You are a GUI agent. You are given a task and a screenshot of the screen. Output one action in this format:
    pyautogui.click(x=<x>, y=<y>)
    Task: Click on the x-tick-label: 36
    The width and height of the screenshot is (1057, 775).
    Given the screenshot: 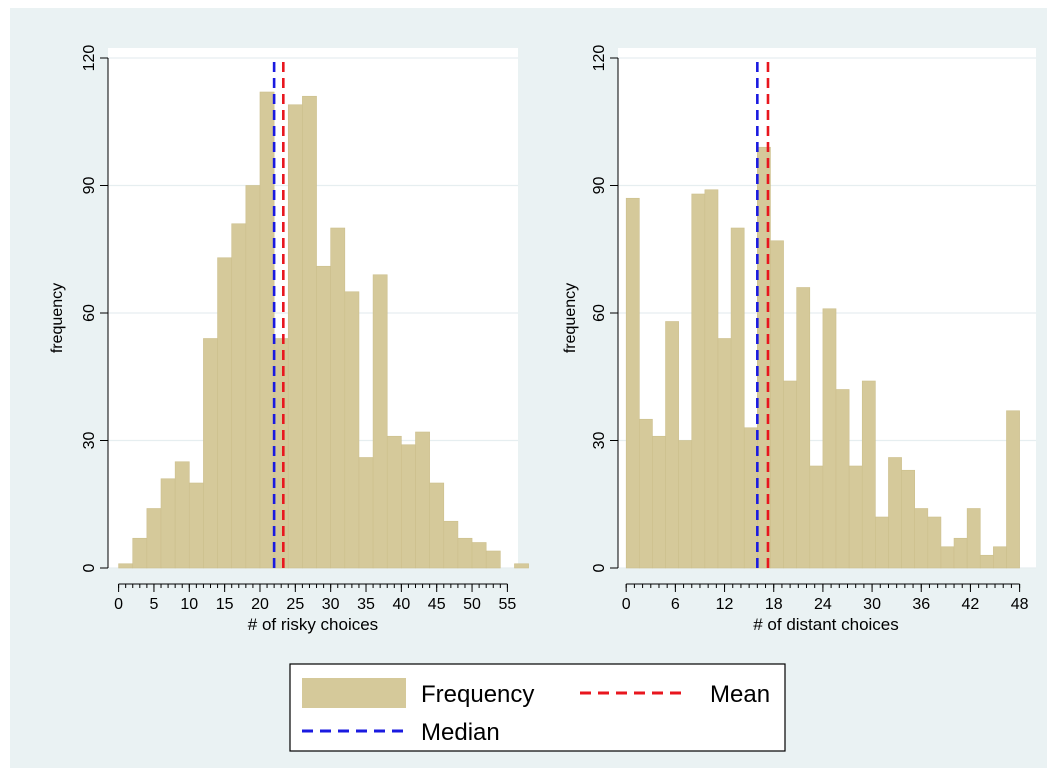 What is the action you would take?
    pyautogui.click(x=921, y=604)
    